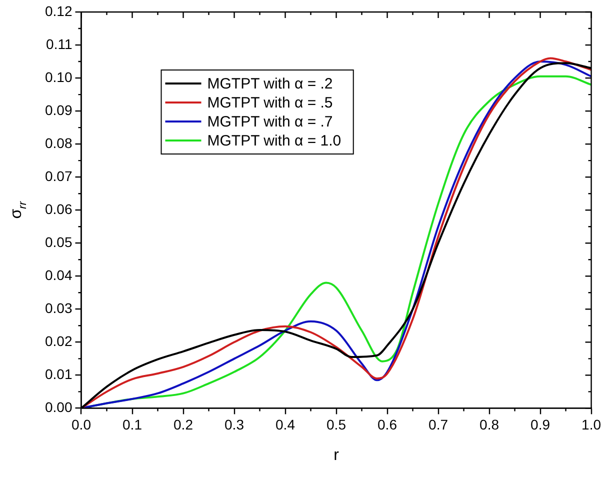 Image resolution: width=604 pixels, height=477 pixels. I want to click on x-tick-label: 0.2, so click(184, 424).